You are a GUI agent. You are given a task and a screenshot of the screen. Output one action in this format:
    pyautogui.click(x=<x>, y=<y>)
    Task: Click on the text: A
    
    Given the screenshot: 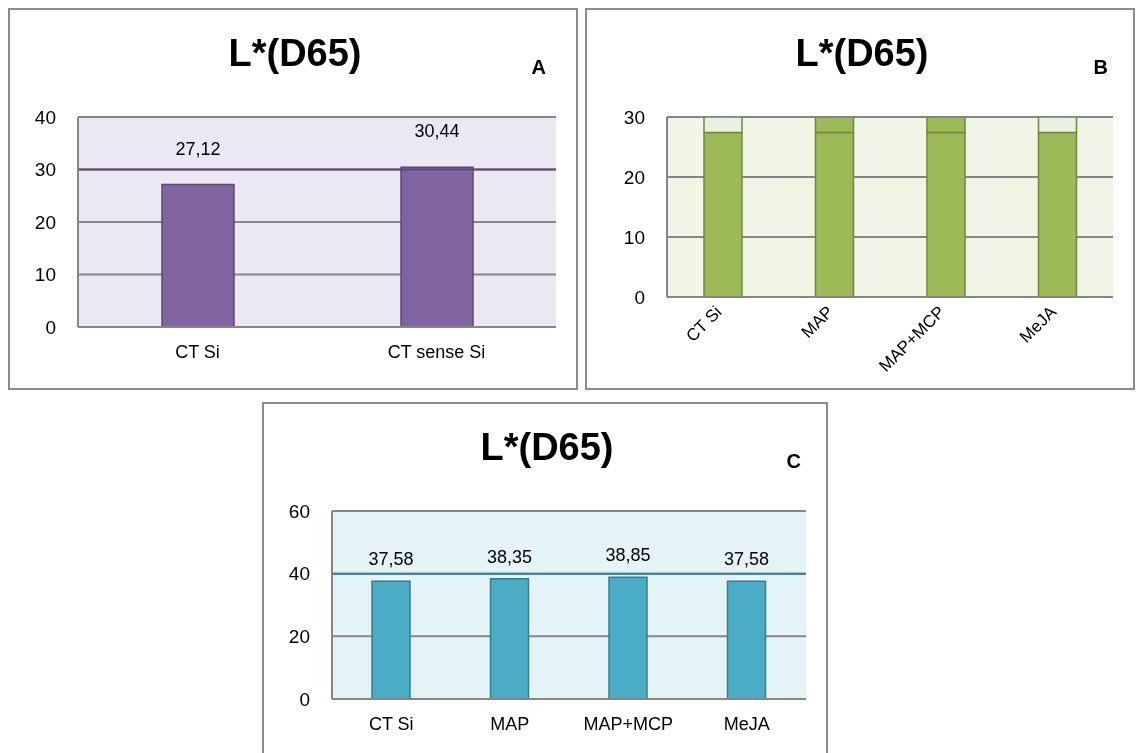 What is the action you would take?
    pyautogui.click(x=538, y=67)
    